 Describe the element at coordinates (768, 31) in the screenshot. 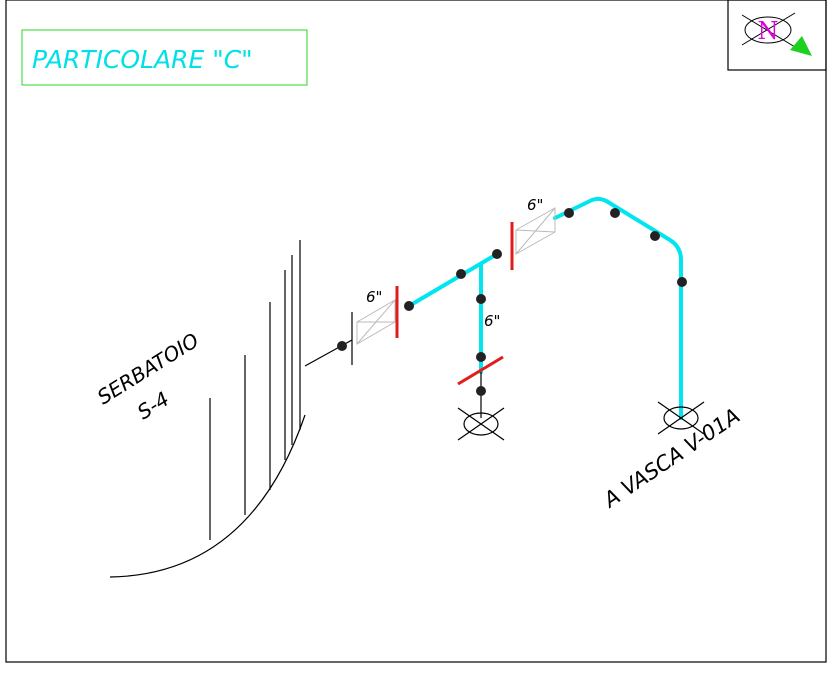

I see `north-label: N` at that location.